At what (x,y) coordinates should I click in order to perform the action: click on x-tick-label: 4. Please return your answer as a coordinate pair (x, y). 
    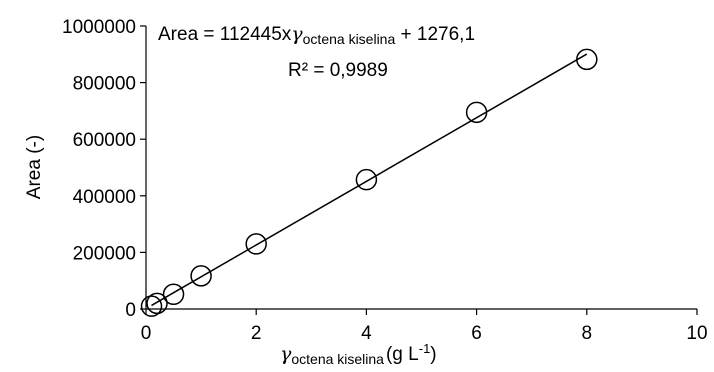
    Looking at the image, I should click on (366, 333).